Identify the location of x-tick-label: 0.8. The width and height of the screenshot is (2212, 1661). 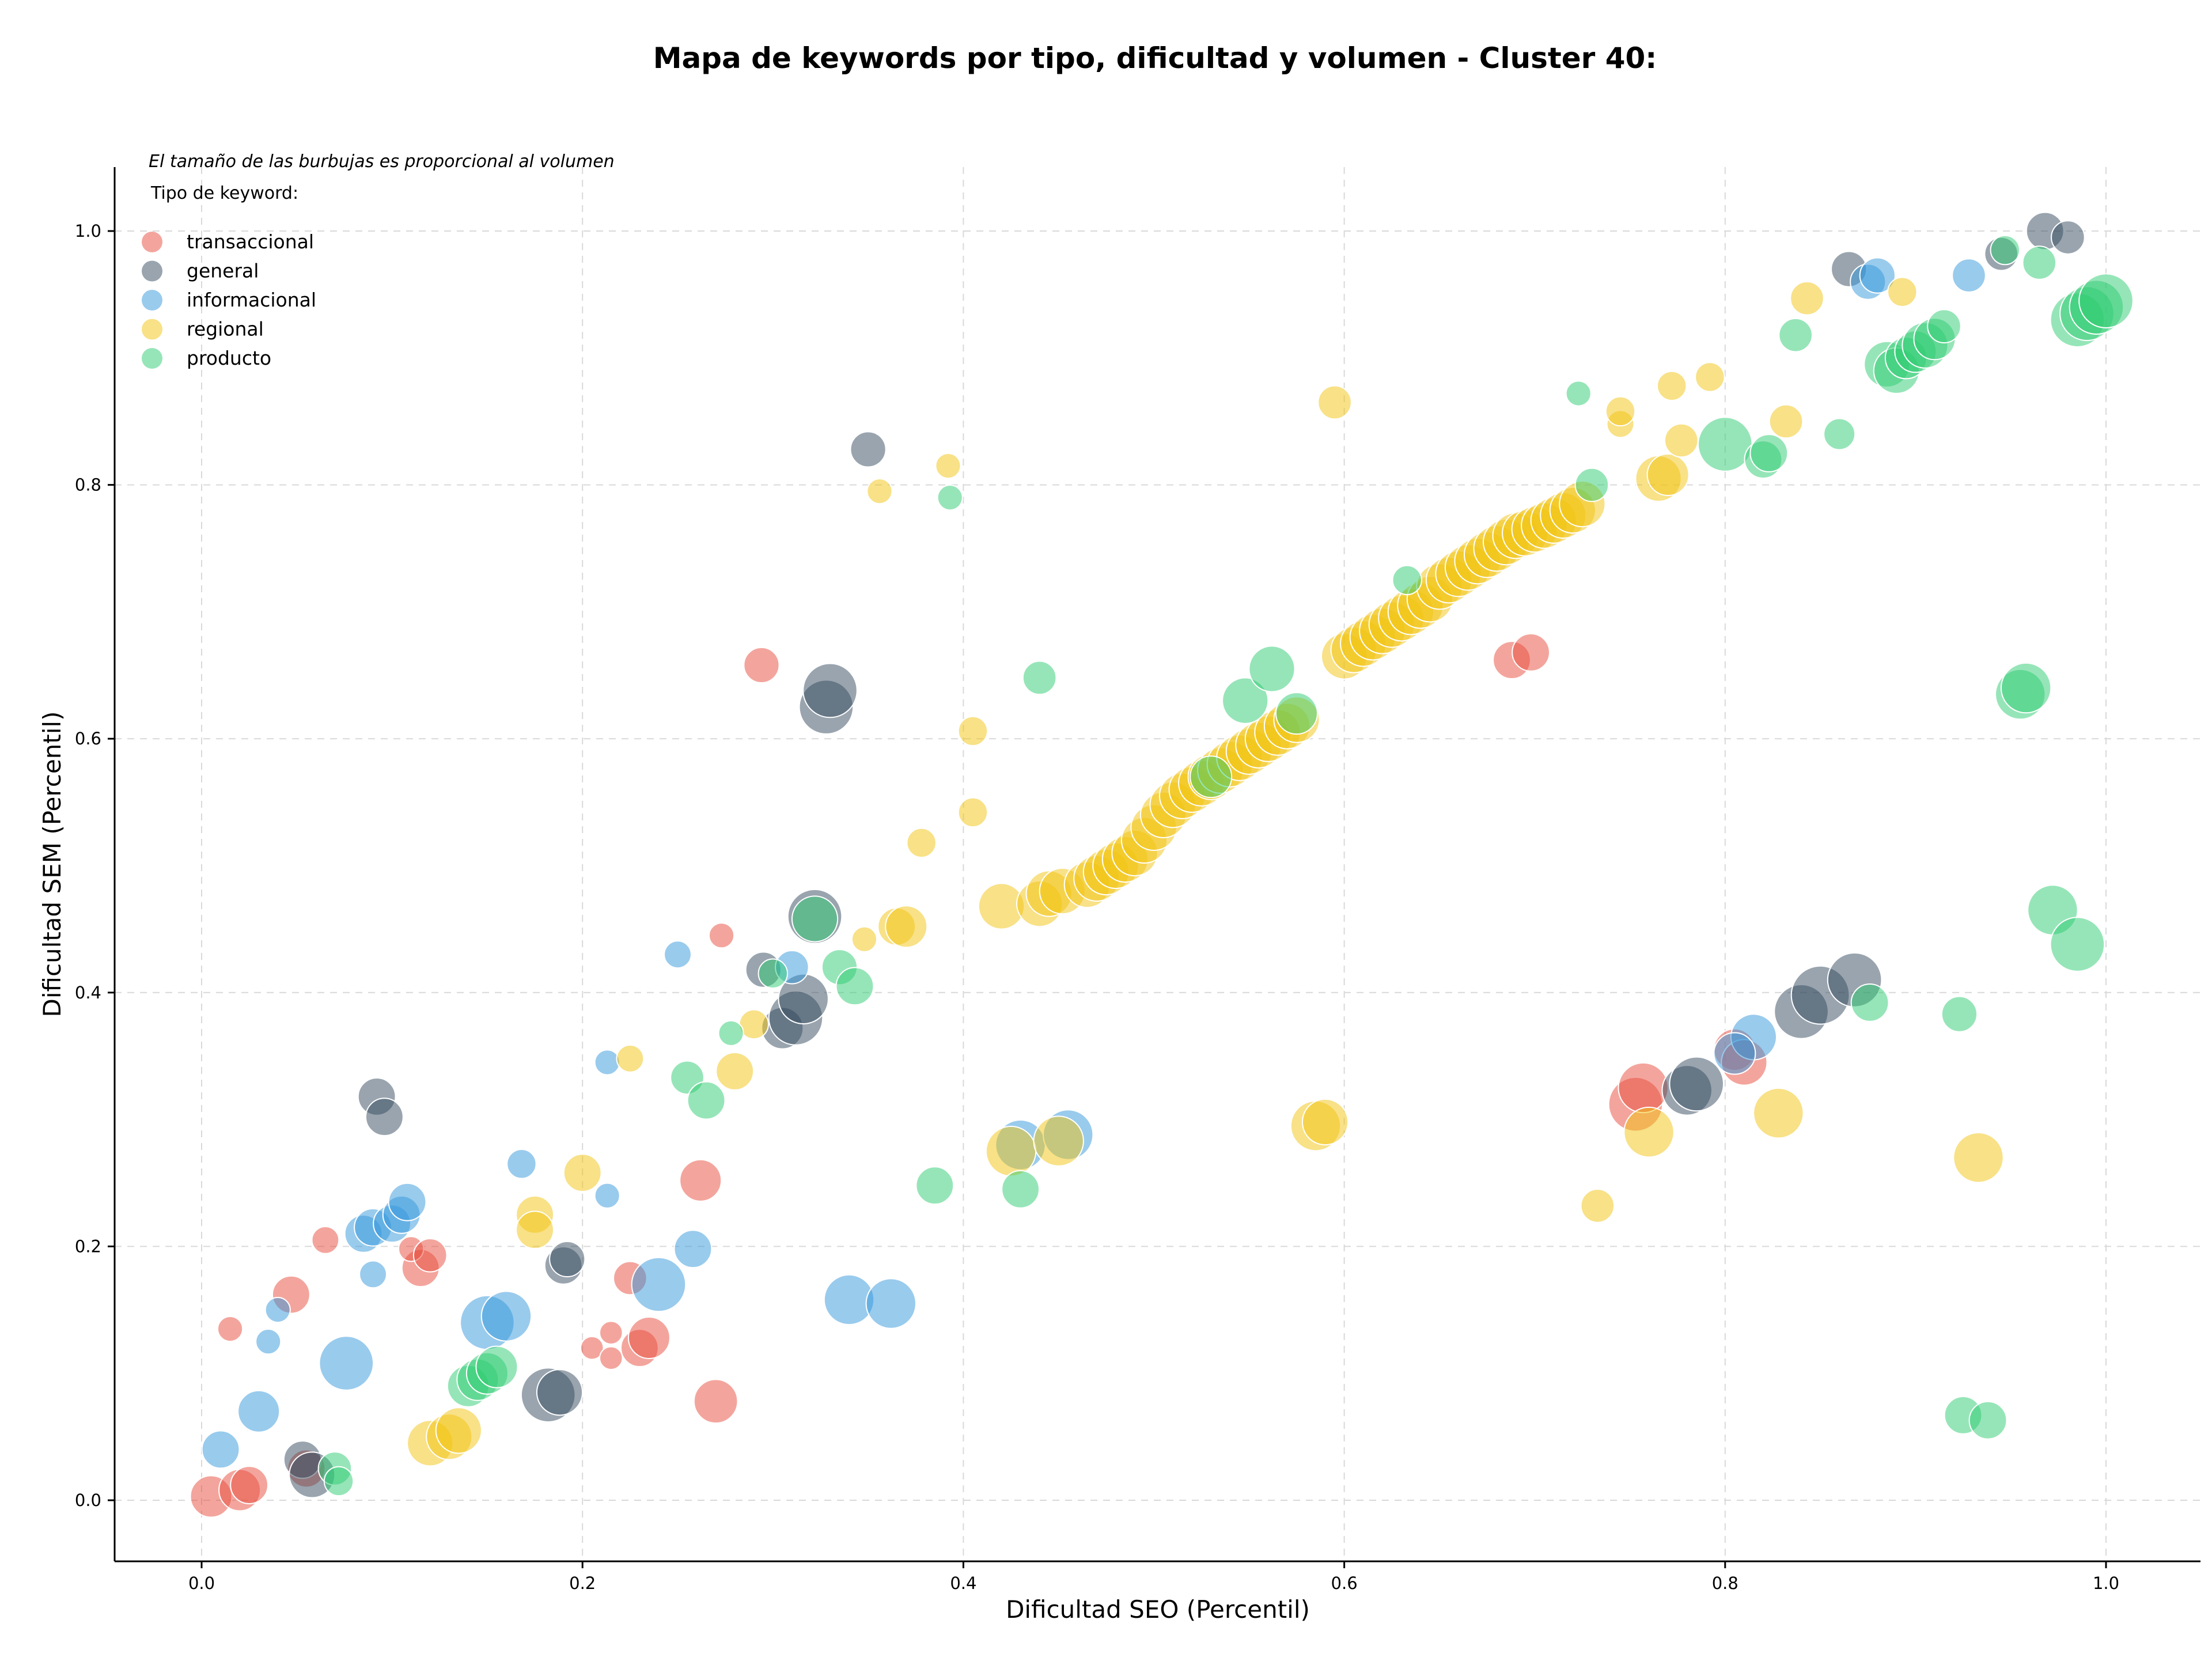
(1725, 1583).